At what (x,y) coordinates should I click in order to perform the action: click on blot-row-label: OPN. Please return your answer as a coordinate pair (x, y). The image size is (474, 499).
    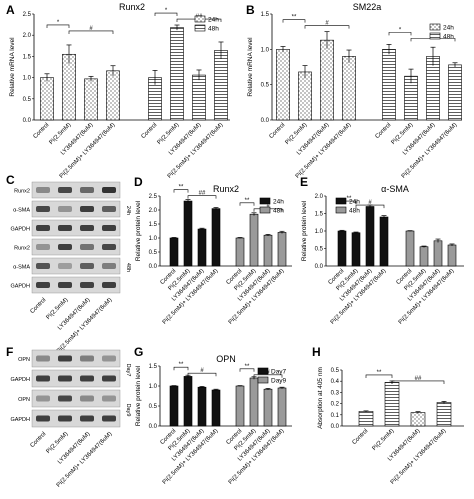
    Looking at the image, I should click on (24, 400).